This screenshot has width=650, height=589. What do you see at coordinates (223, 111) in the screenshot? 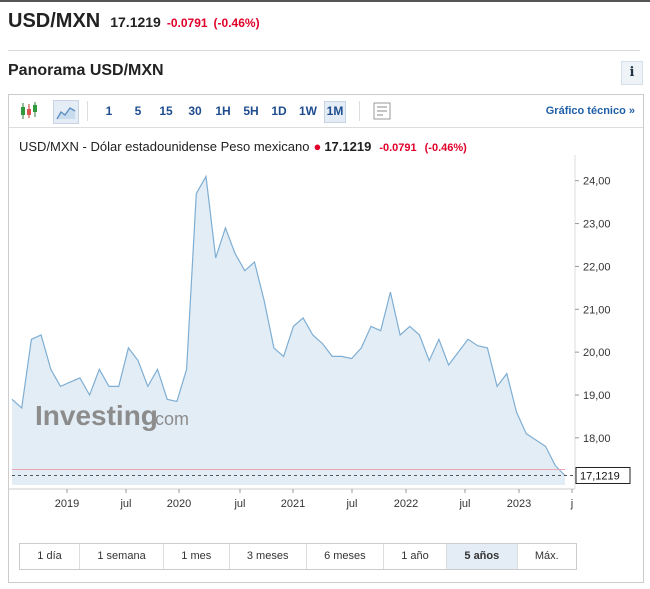
I see `interval-1h-button: 1H` at bounding box center [223, 111].